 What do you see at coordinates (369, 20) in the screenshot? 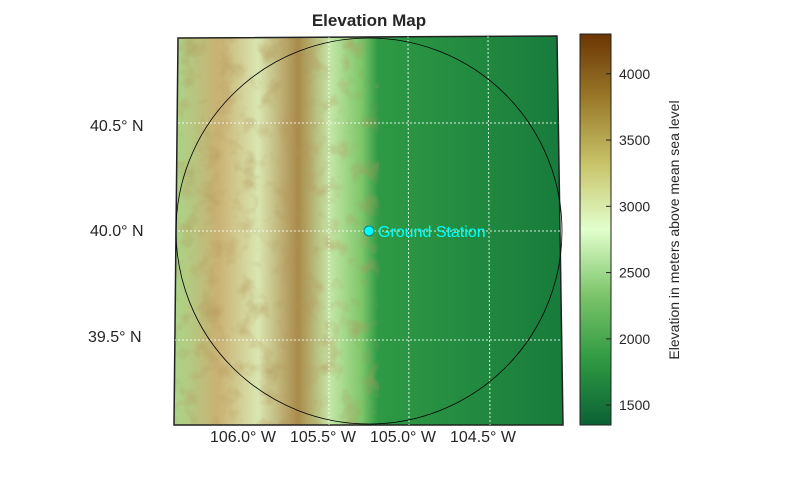
I see `map-title: Elevation Map` at bounding box center [369, 20].